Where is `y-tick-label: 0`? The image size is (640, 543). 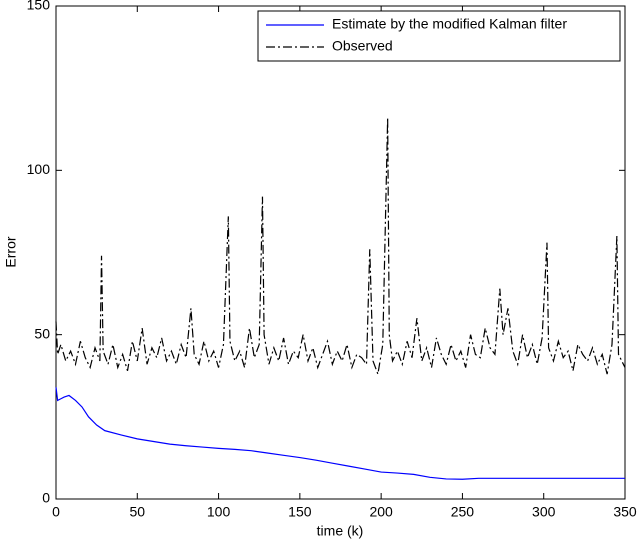 y-tick-label: 0 is located at coordinates (46, 498).